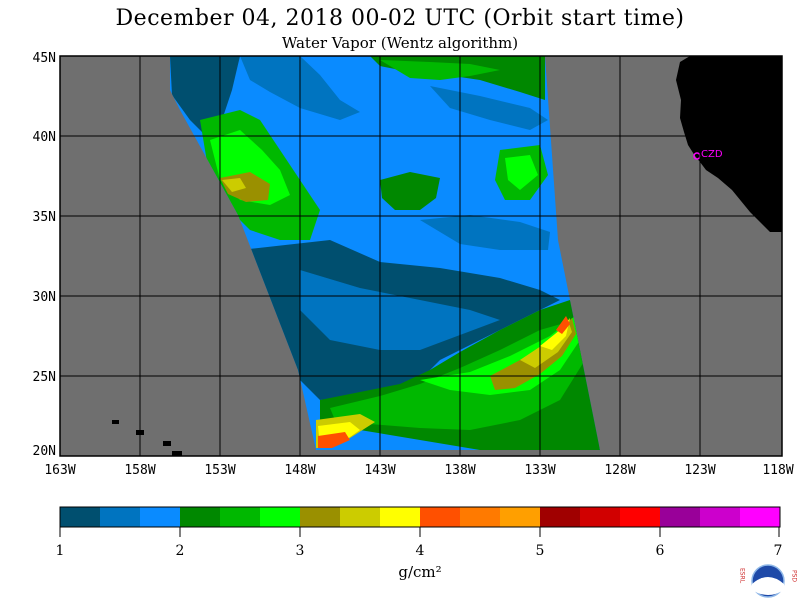  Describe the element at coordinates (167, 443) in the screenshot. I see `island-maui` at that location.